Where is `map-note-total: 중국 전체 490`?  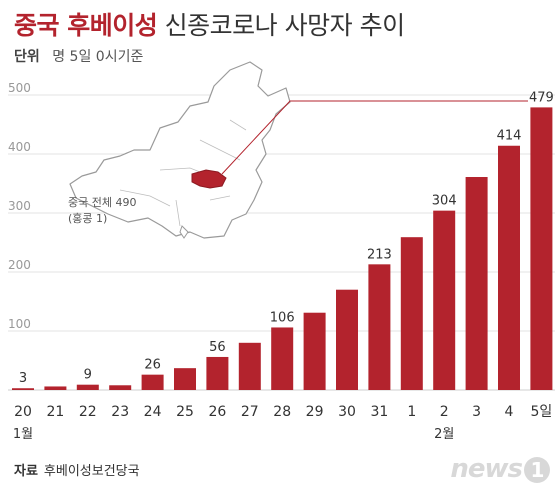 map-note-total: 중국 전체 490 is located at coordinates (102, 202).